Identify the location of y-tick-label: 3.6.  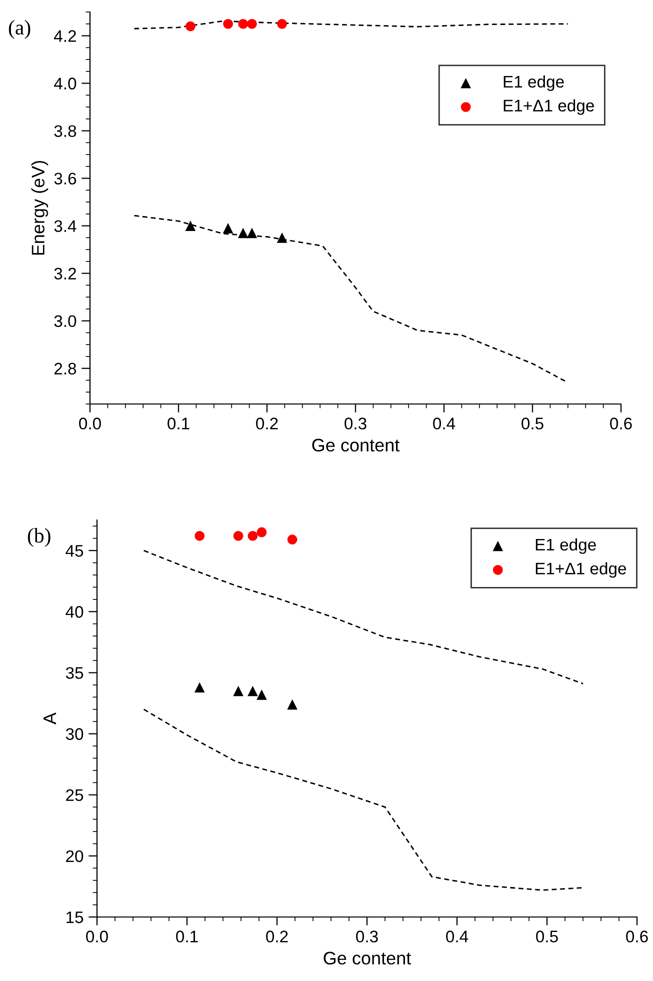
(65, 178).